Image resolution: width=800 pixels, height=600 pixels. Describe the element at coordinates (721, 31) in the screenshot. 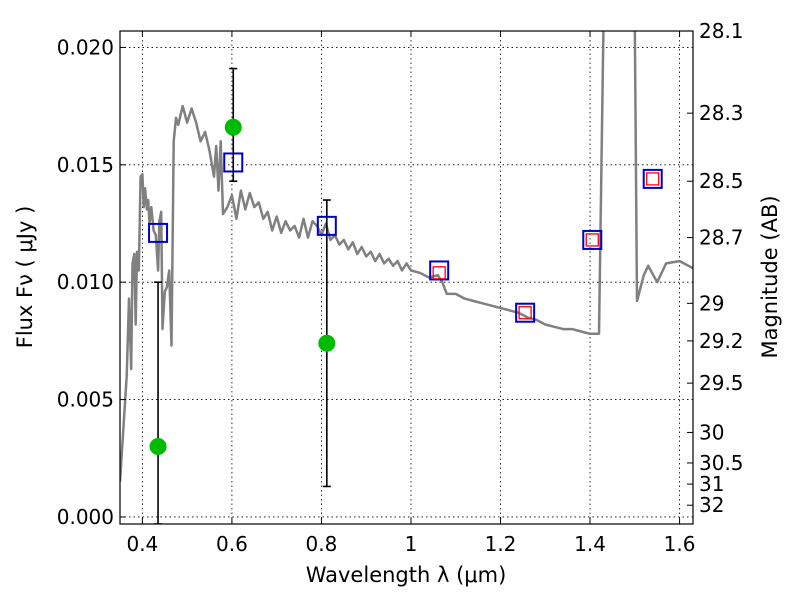

I see `right-tick-label: 28.1` at that location.